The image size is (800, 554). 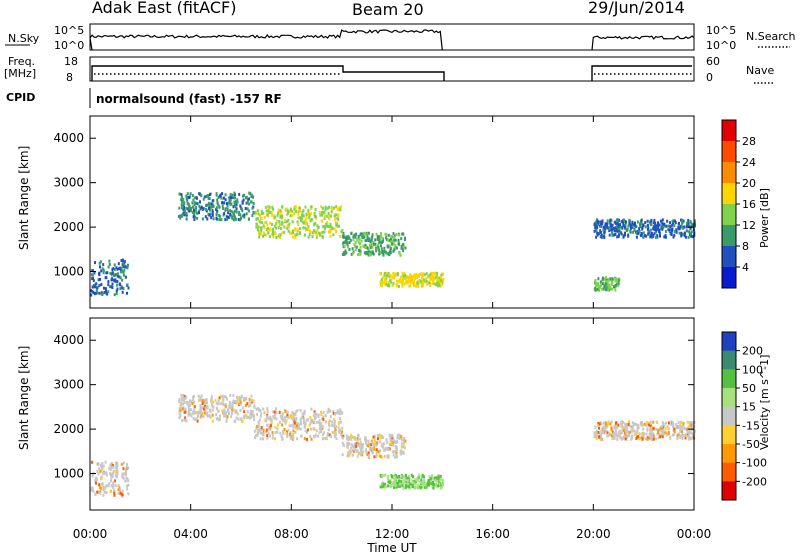 I want to click on colorbar-tick-label: 200, so click(x=752, y=351).